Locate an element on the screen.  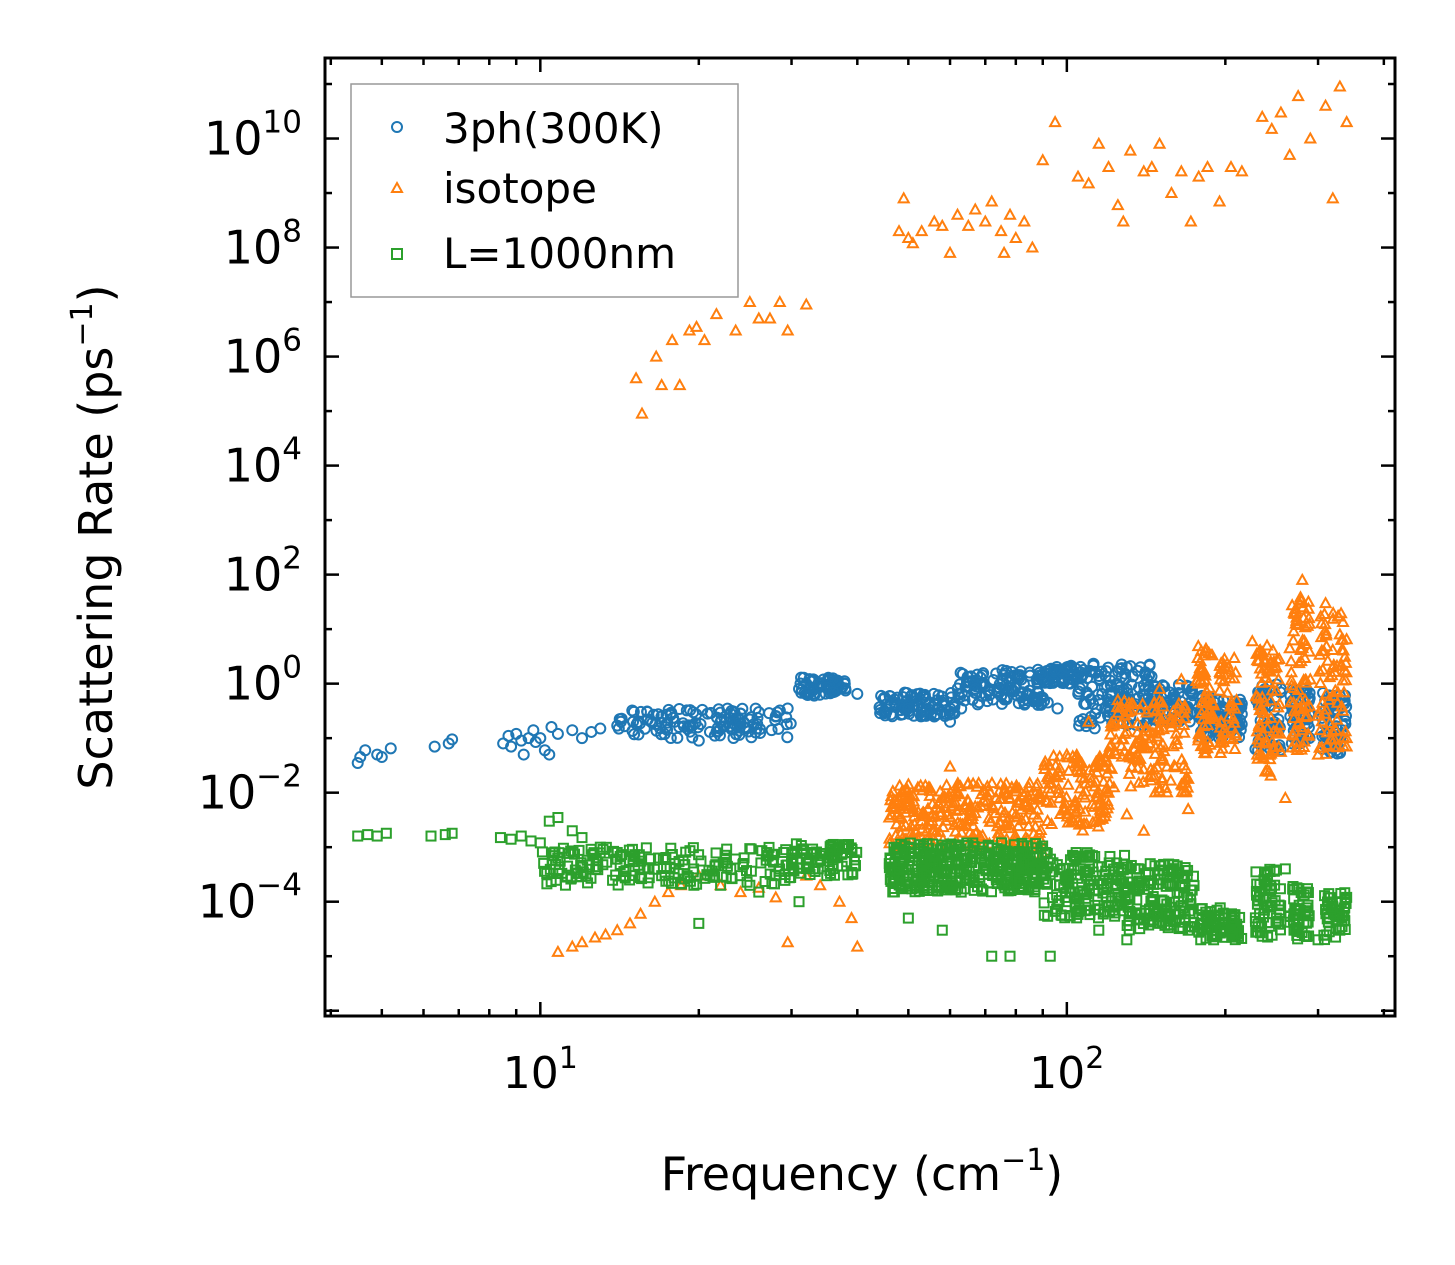
y-tick-label: 10² is located at coordinates (263, 571).